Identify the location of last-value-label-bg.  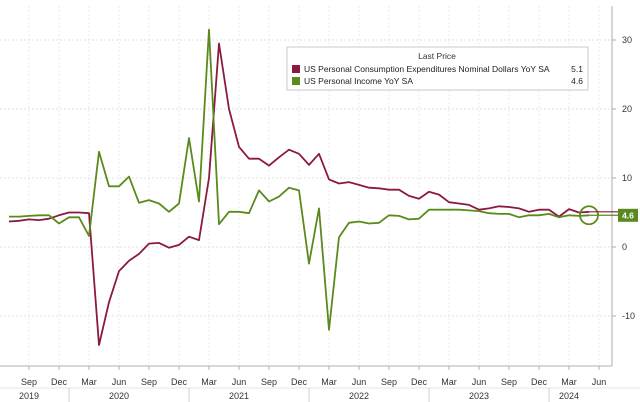
(628, 215).